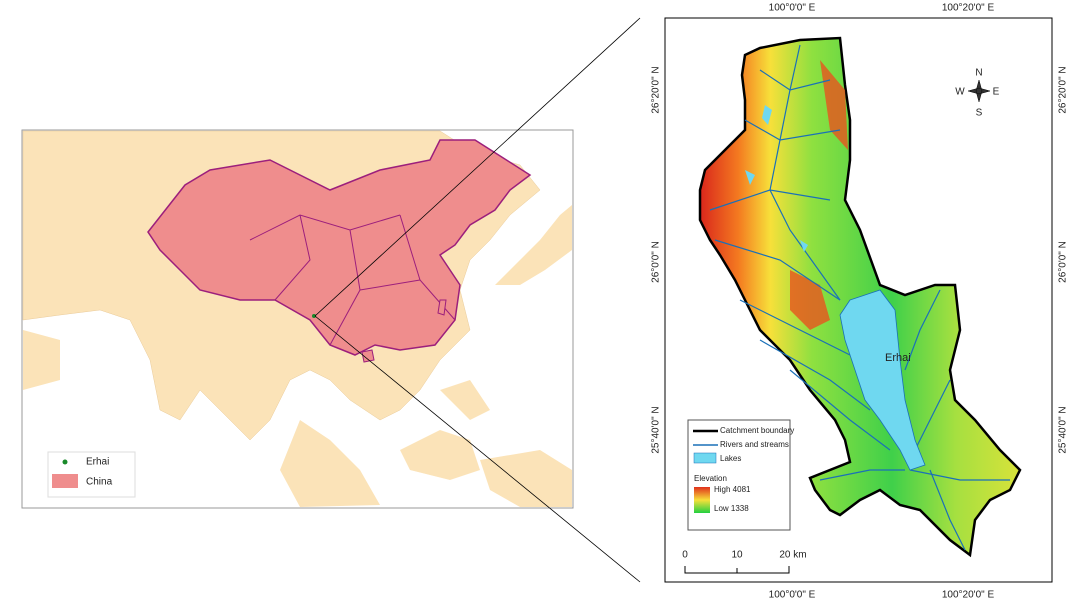  I want to click on legend-high: High 4081, so click(732, 489).